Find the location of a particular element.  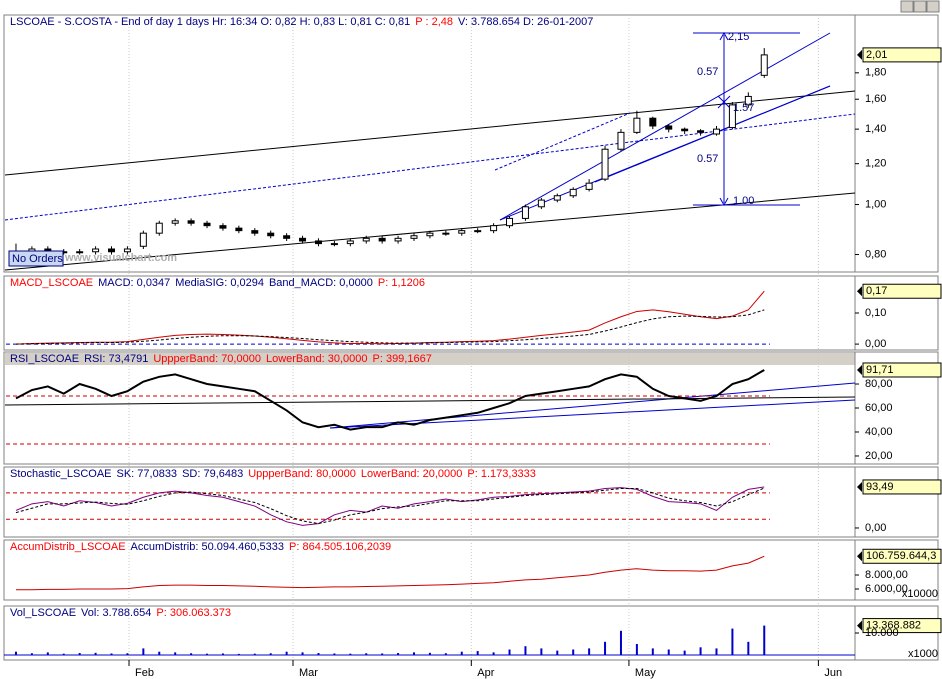

header-item: MediaSIG: 0,0294 is located at coordinates (219, 283).